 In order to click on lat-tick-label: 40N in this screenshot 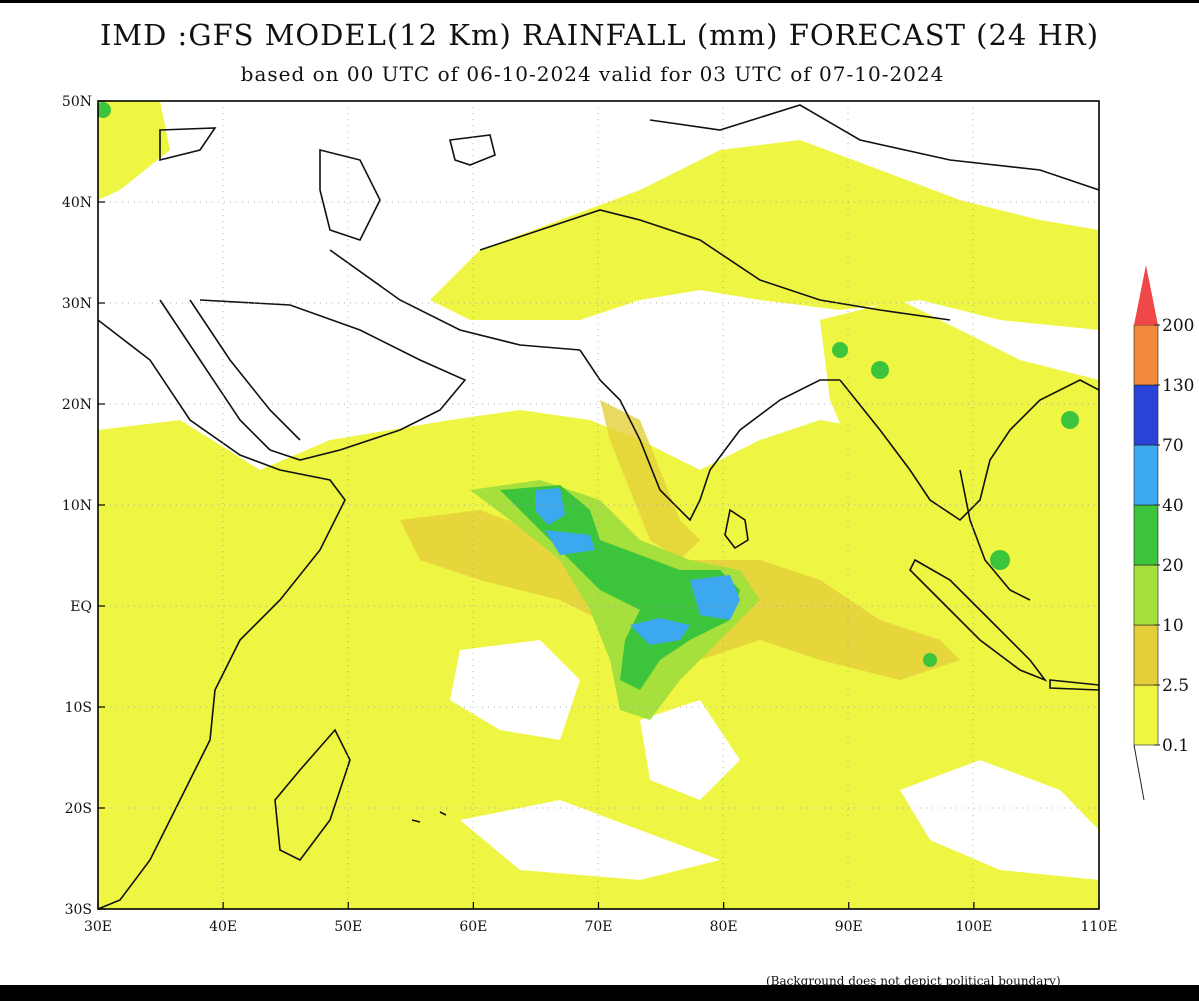, I will do `click(77, 203)`.